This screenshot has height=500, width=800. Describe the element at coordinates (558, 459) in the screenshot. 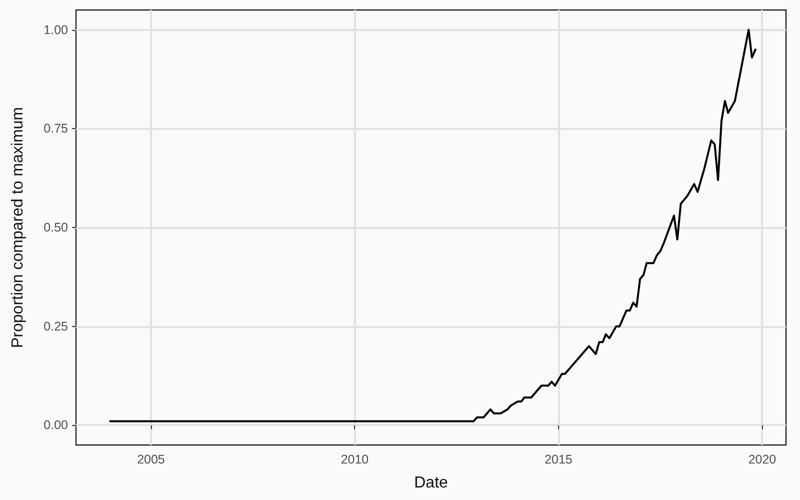

I see `x-tick-label: 2015` at that location.